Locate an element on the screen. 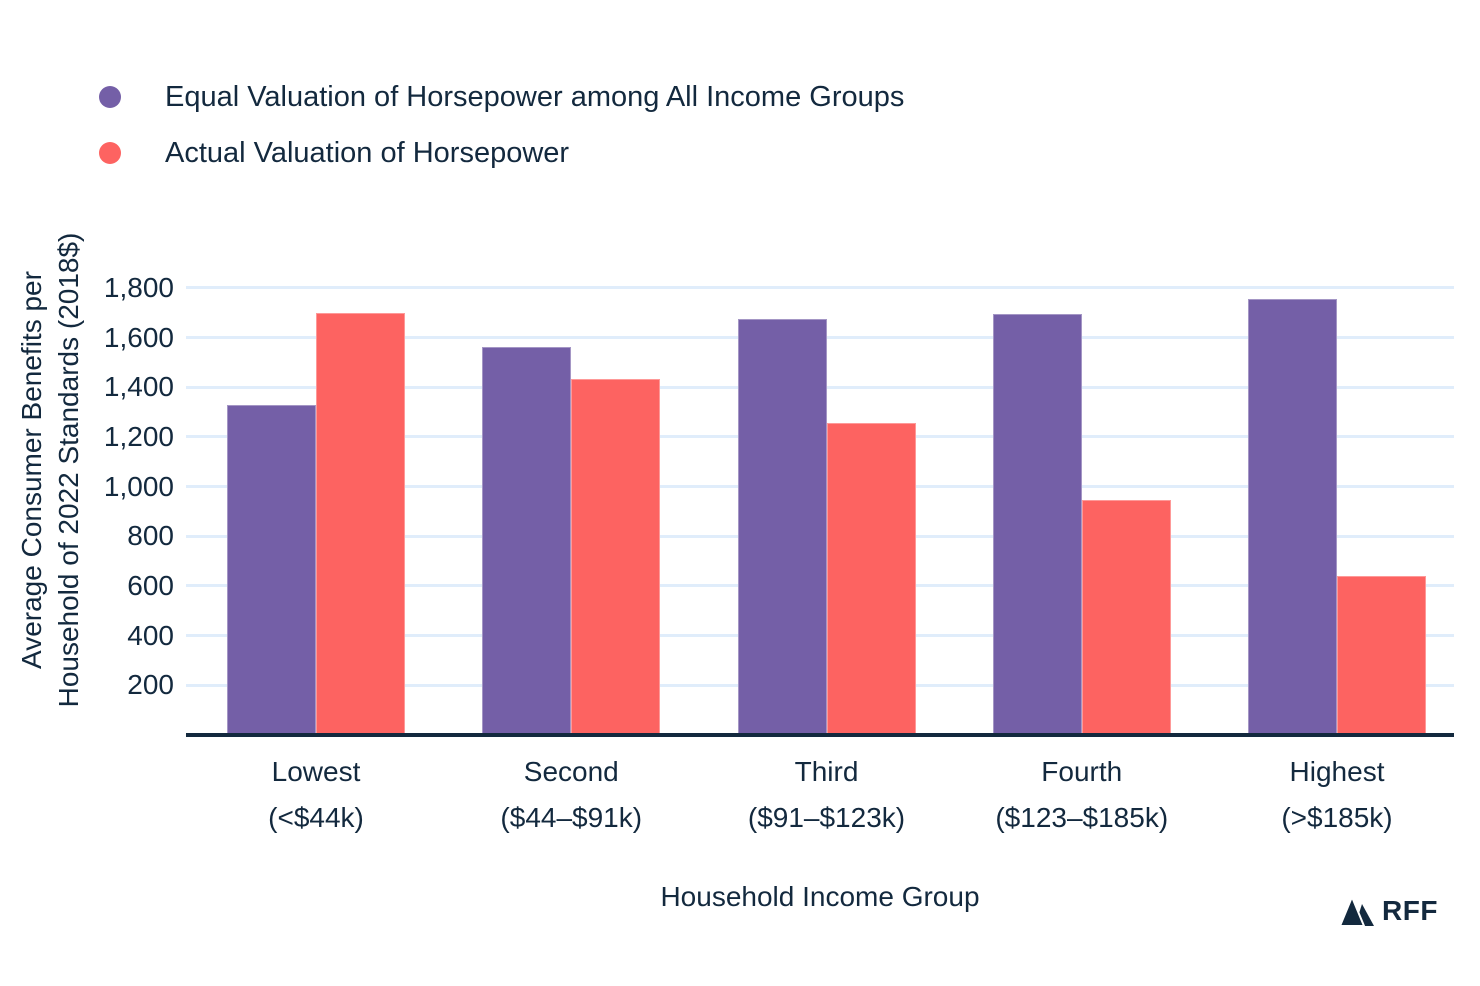 This screenshot has height=986, width=1480. x-axis-line is located at coordinates (820, 735).